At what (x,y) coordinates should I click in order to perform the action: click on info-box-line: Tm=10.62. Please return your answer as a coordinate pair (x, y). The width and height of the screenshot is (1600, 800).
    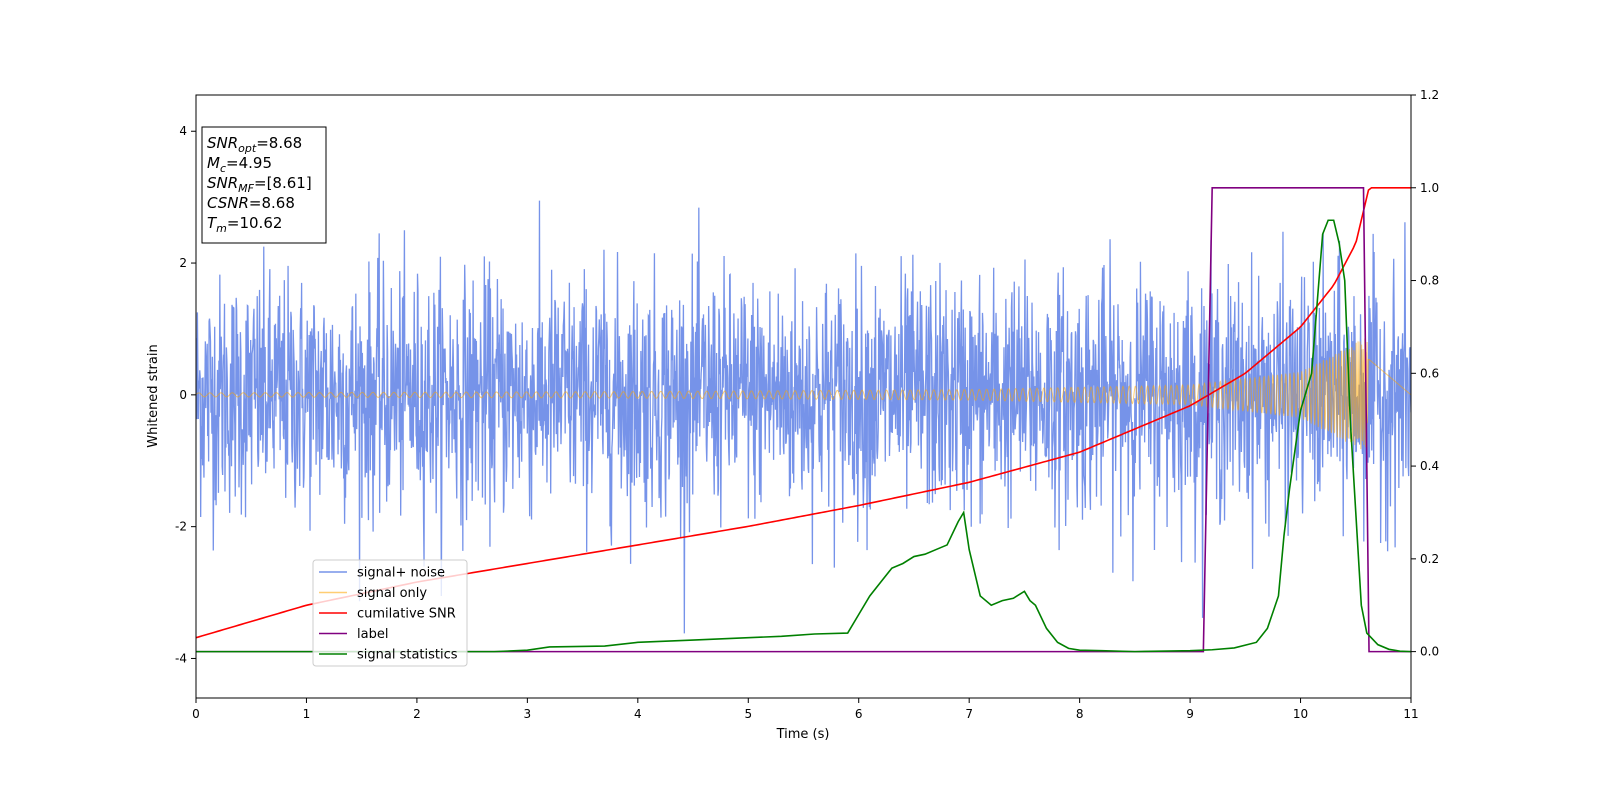
    Looking at the image, I should click on (244, 224).